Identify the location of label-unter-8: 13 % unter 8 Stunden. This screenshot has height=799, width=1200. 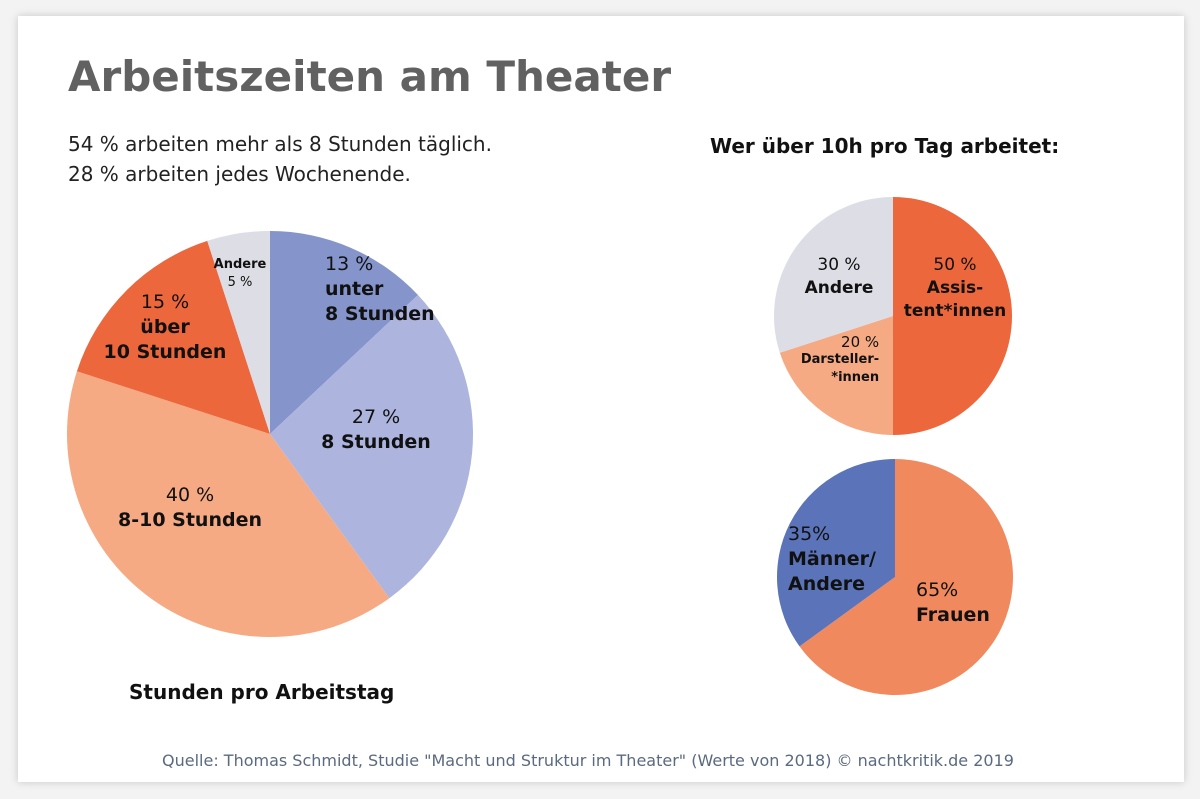
(380, 289).